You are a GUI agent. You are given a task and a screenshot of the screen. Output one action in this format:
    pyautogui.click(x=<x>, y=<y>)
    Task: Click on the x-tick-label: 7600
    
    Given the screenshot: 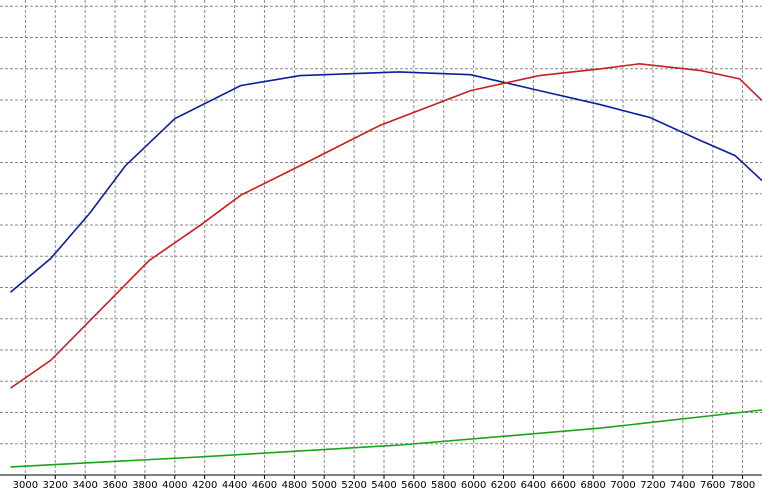 What is the action you would take?
    pyautogui.click(x=712, y=485)
    